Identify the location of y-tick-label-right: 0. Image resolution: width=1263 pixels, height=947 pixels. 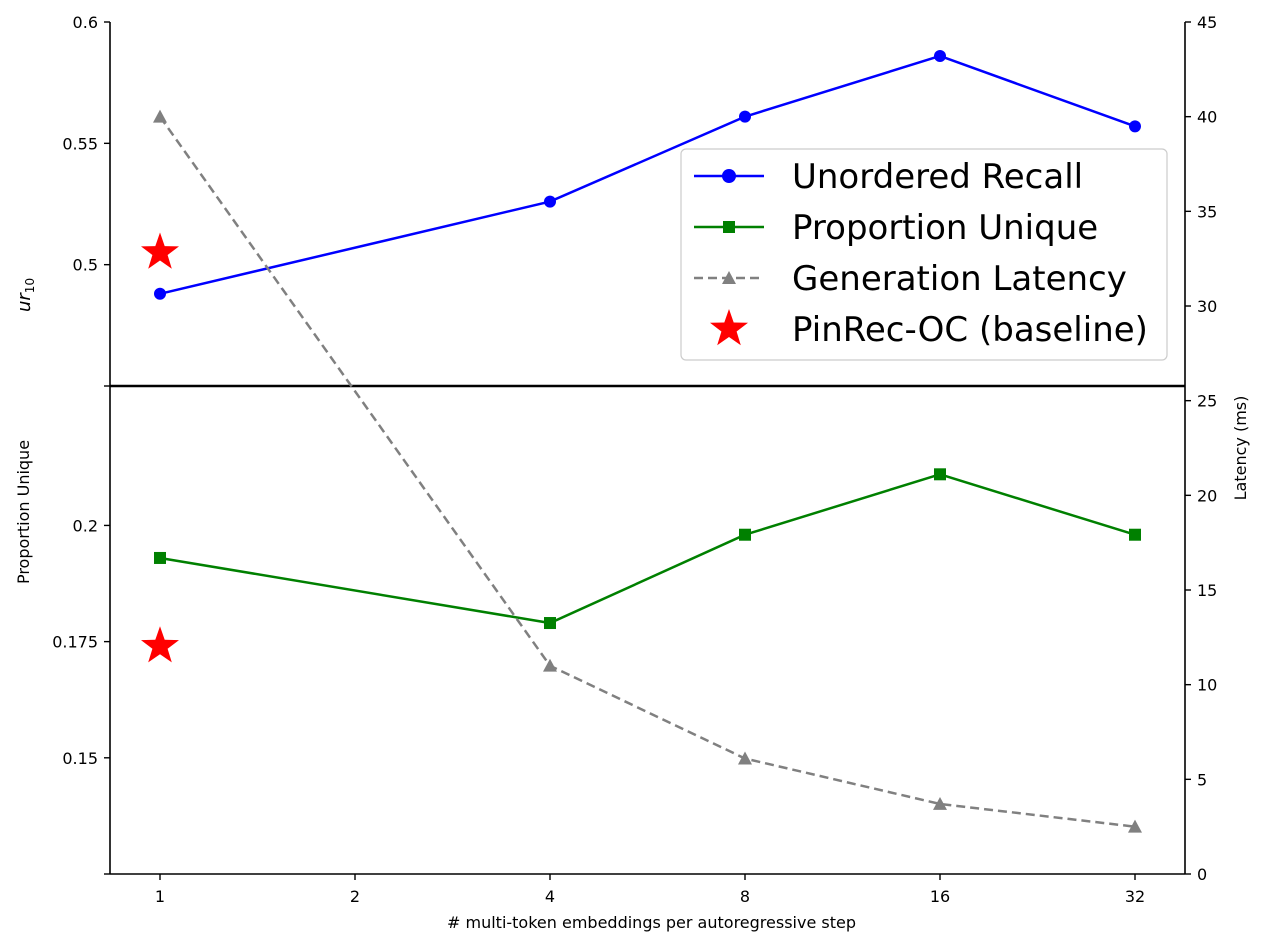
(1202, 874).